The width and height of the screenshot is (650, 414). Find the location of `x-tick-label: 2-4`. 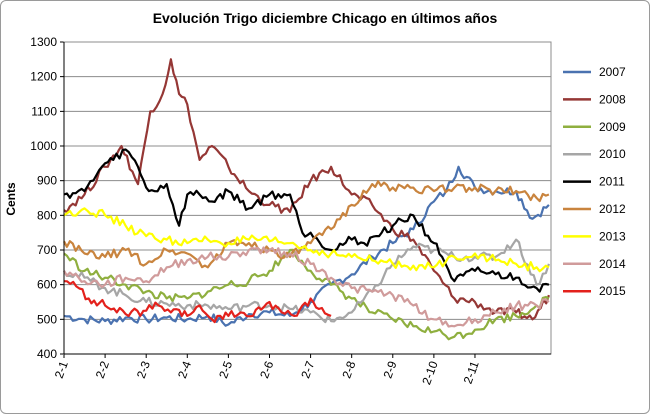

x-tick-label: 2-4 is located at coordinates (184, 369).